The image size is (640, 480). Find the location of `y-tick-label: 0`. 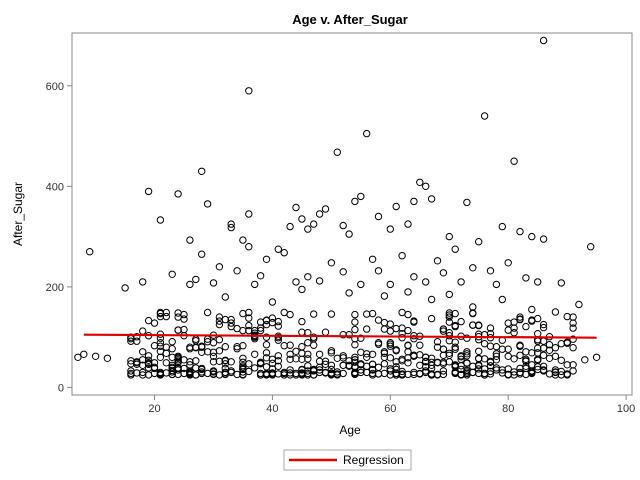

y-tick-label: 0 is located at coordinates (61, 388).